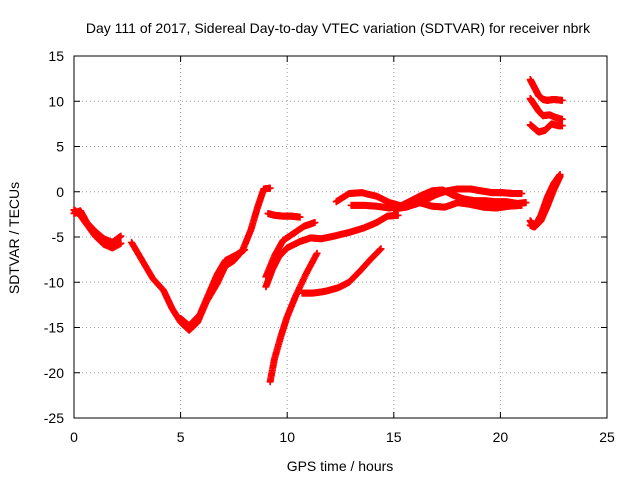 The image size is (640, 480). I want to click on y-tick-label: 10, so click(56, 101).